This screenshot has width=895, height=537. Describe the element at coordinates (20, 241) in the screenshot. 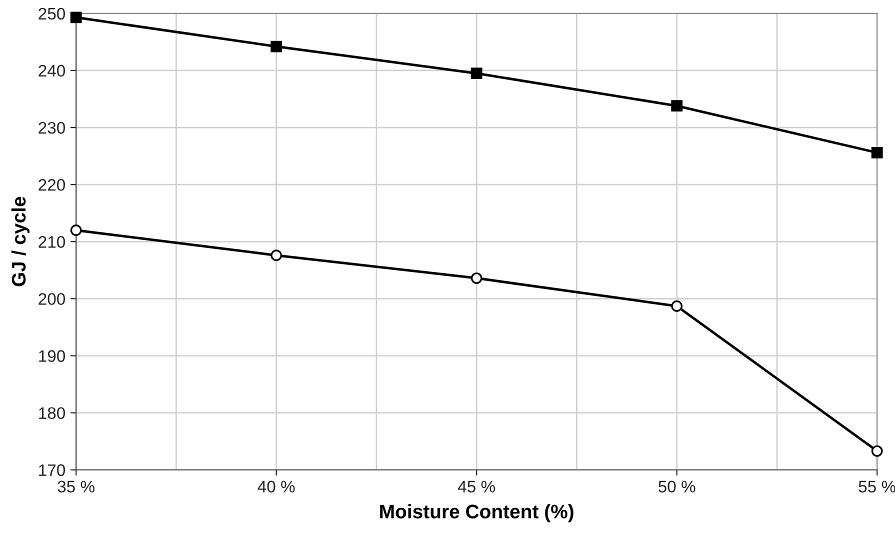

I see `y-axis-title: GJ / cycle` at that location.